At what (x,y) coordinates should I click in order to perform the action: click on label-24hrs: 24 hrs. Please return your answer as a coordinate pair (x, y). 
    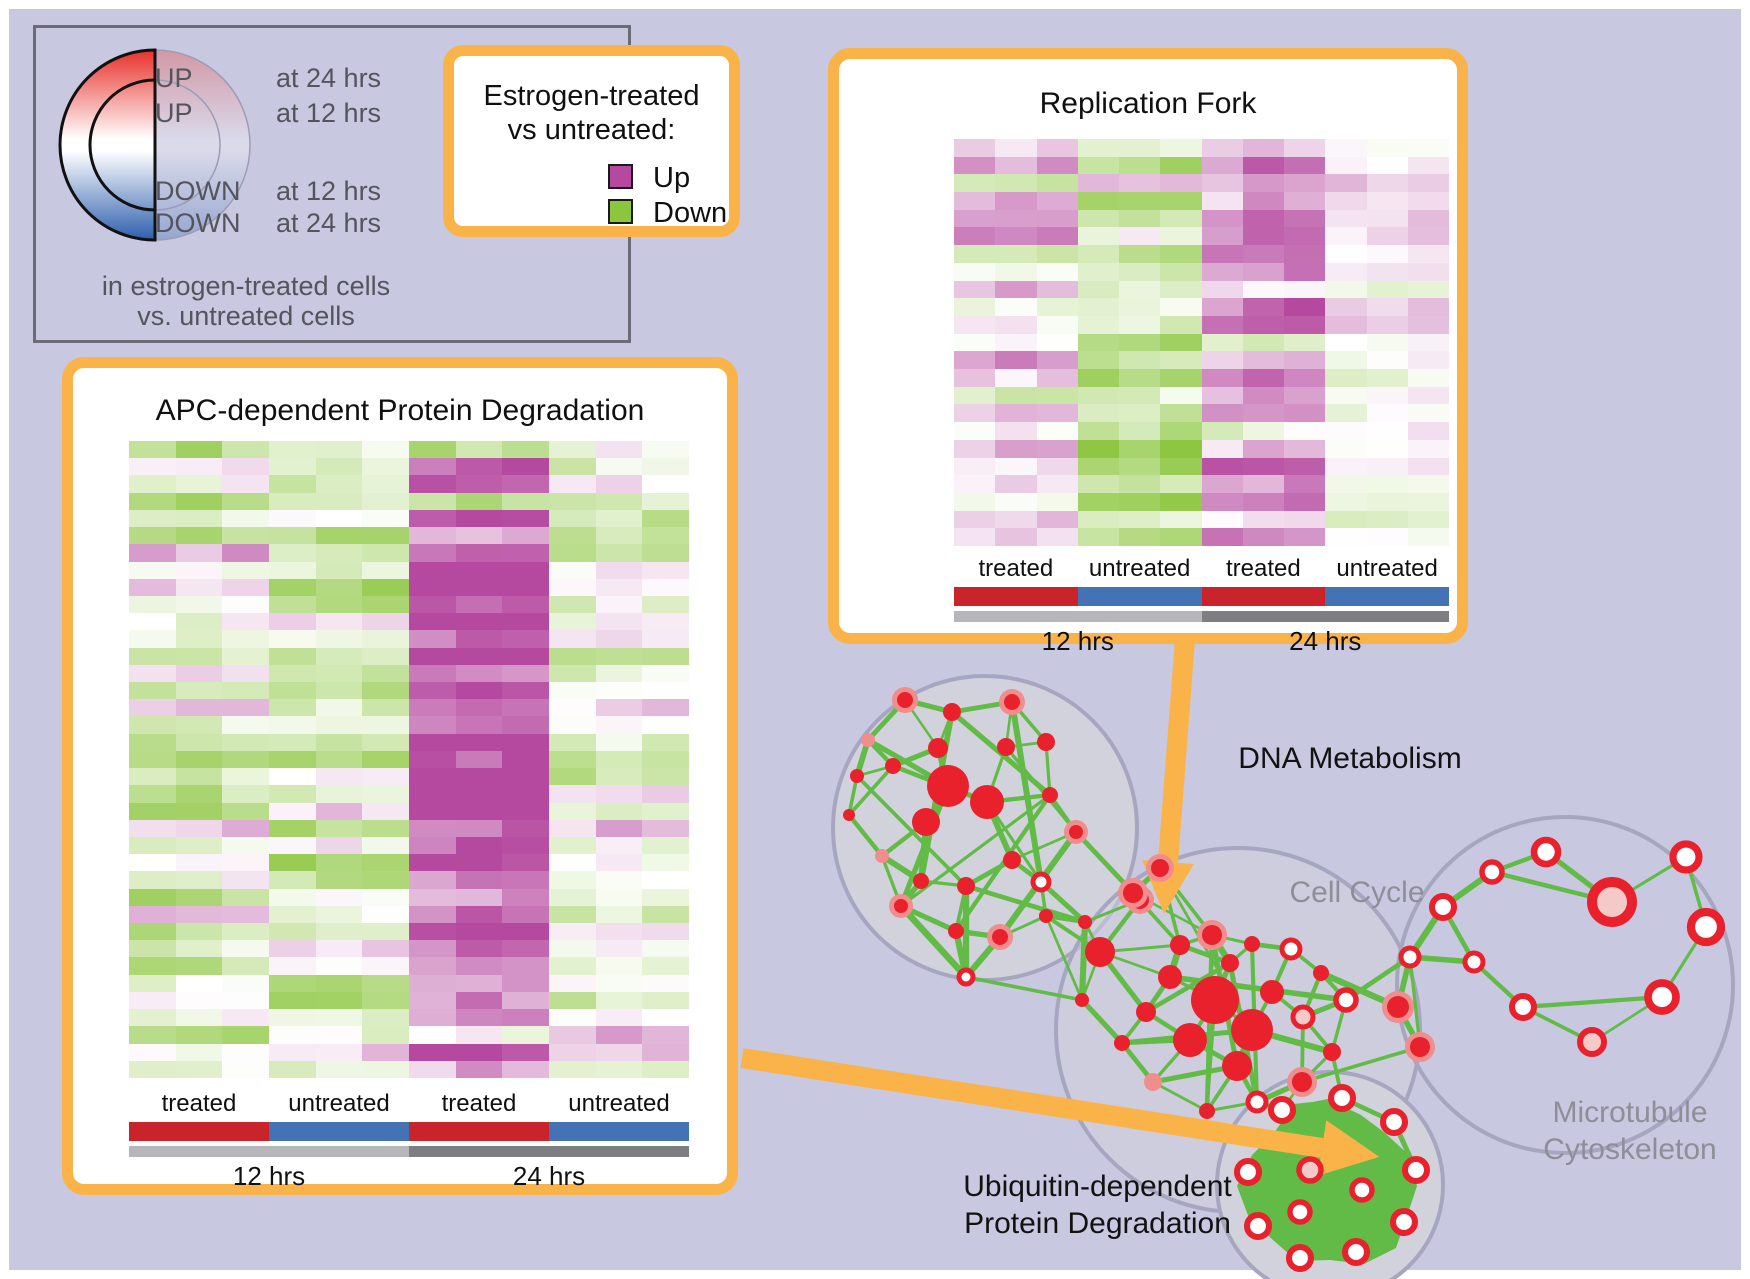
    Looking at the image, I should click on (549, 1176).